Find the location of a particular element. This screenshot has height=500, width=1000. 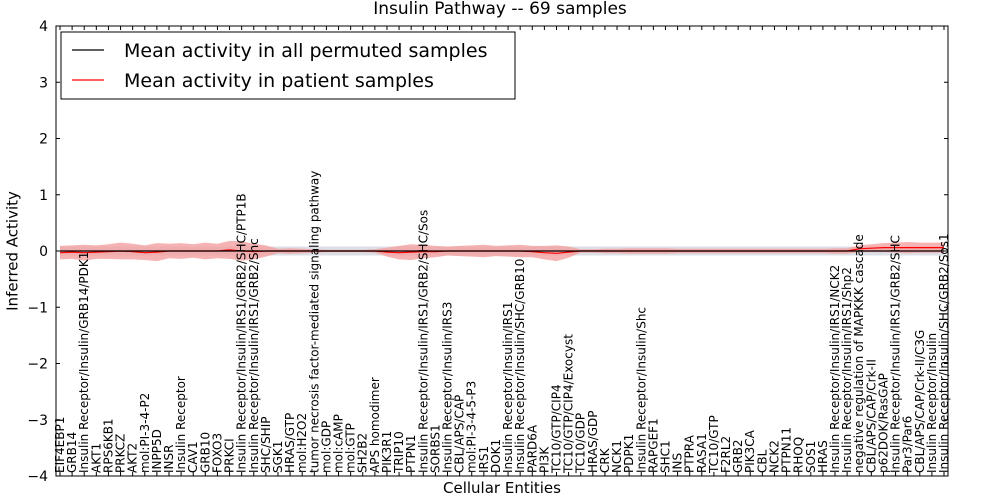

category-label: INSR is located at coordinates (169, 459).